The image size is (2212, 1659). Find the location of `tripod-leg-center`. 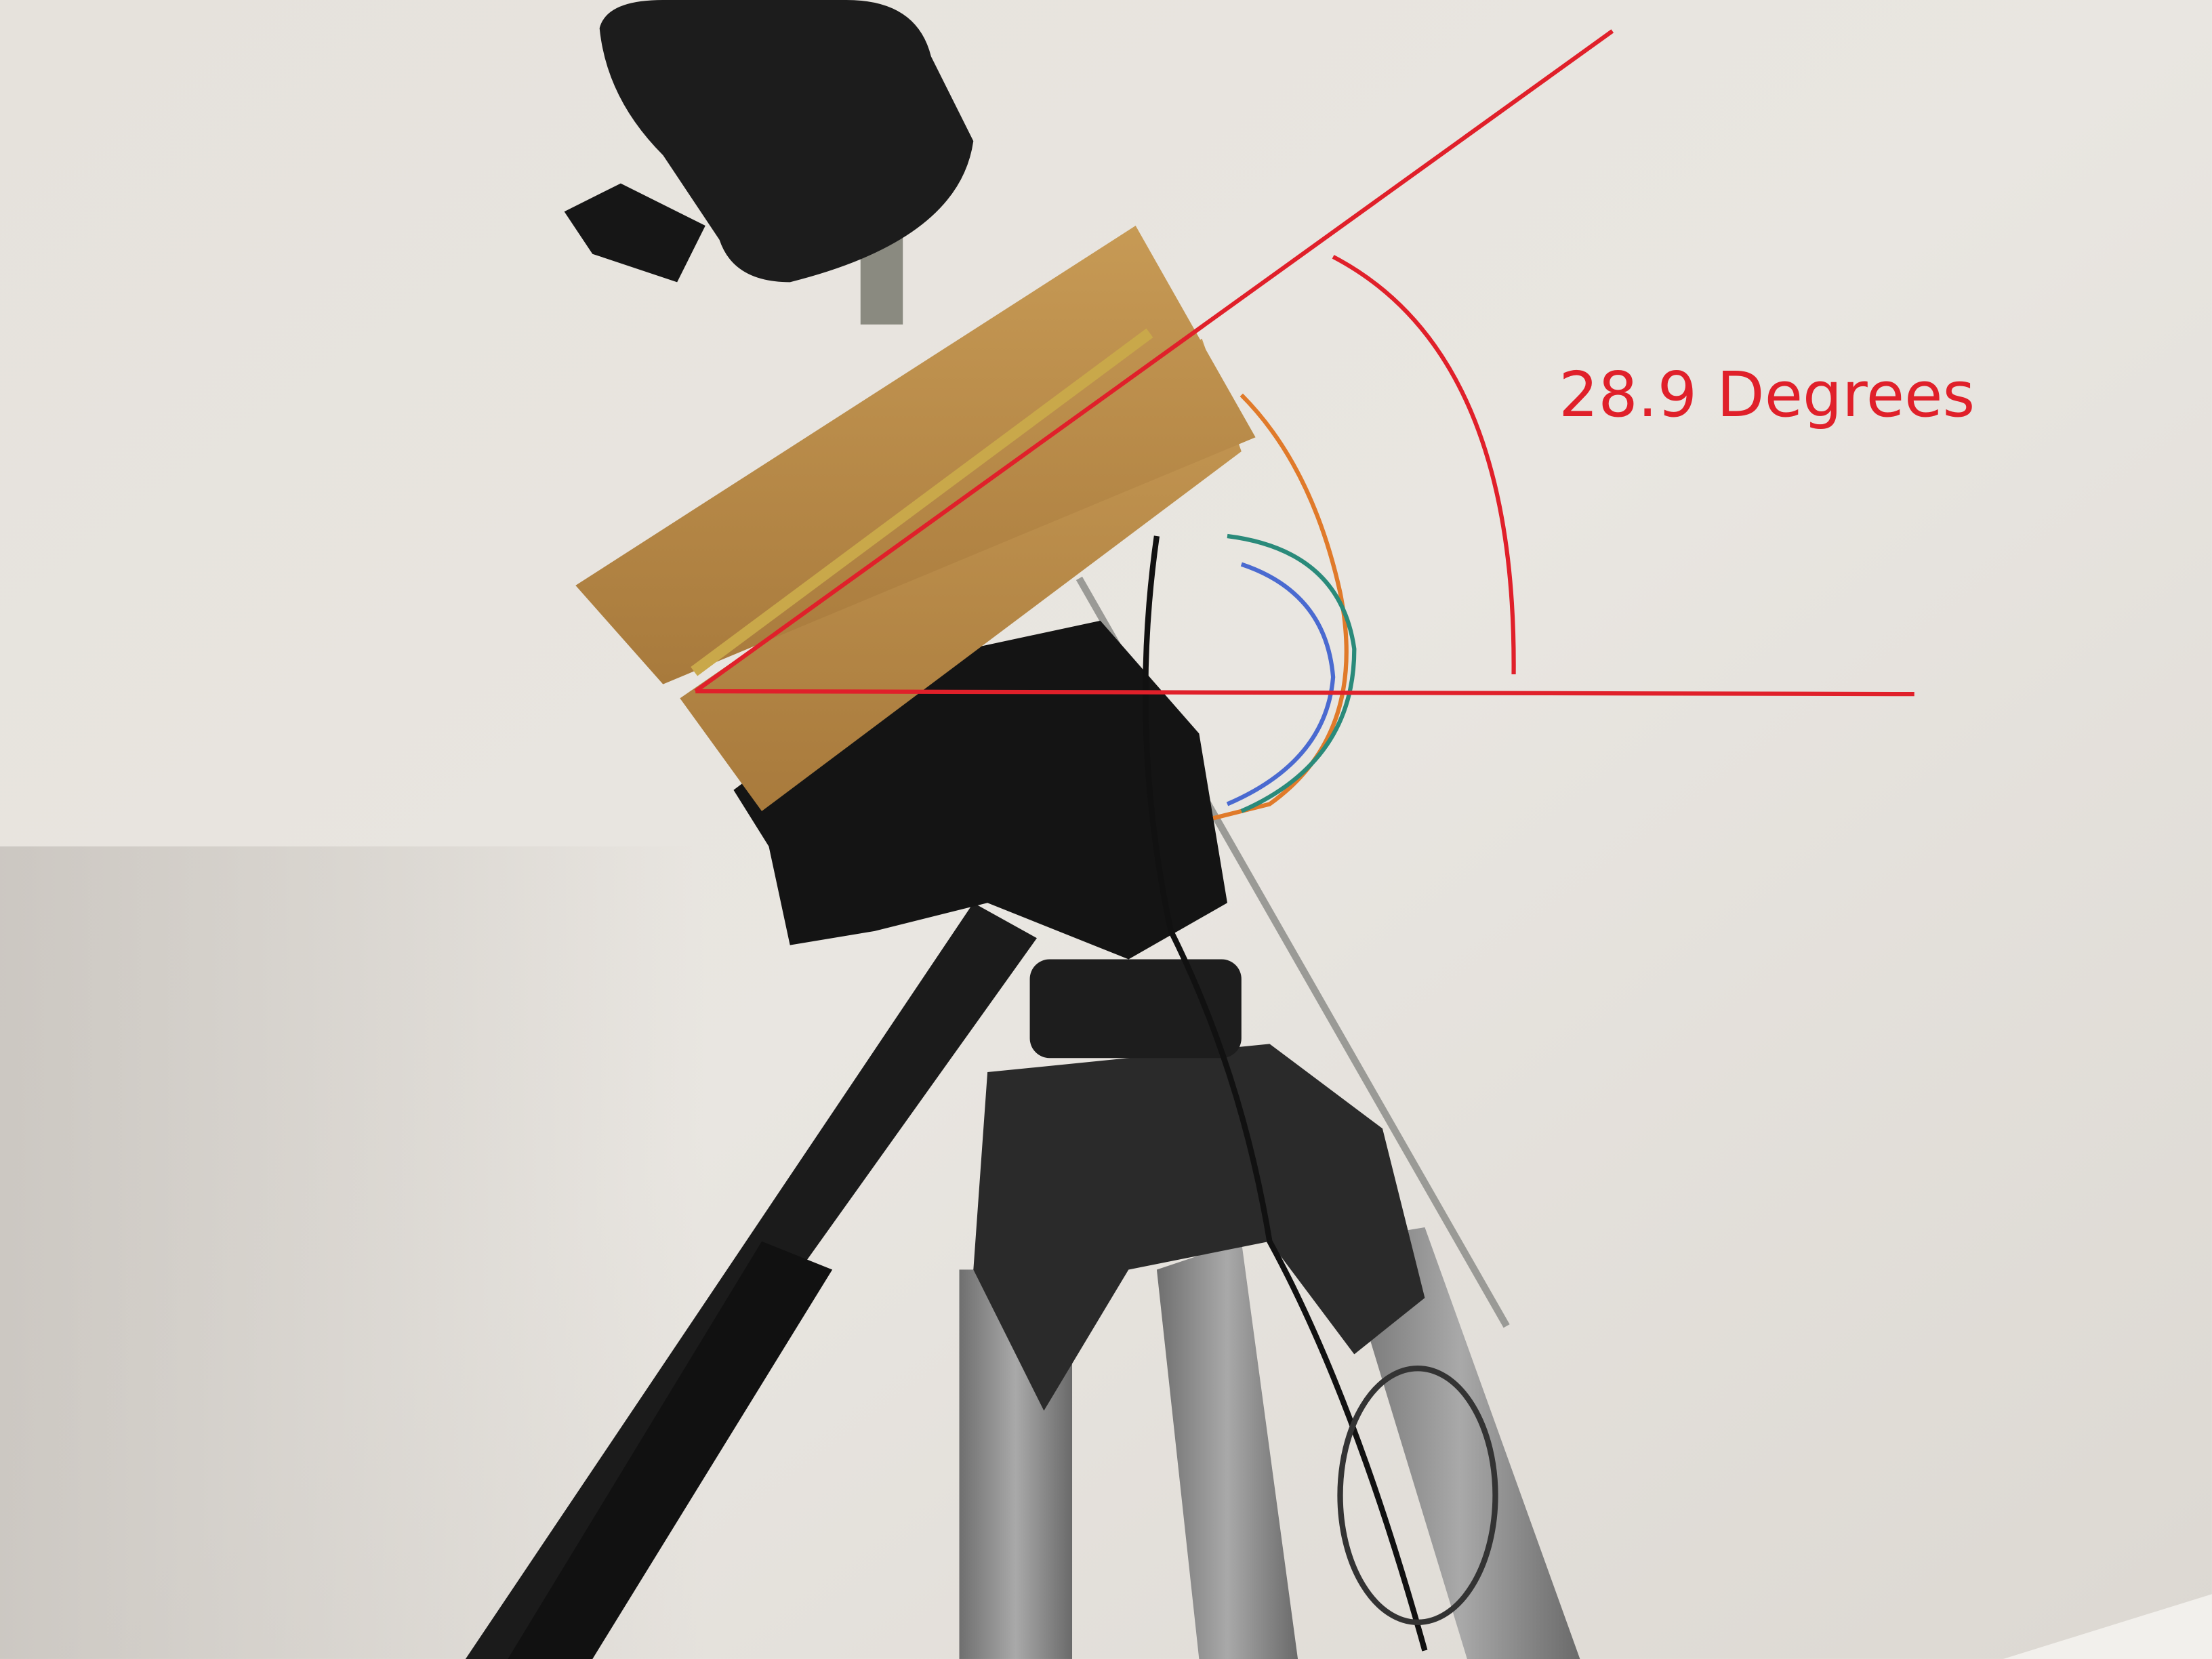

tripod-leg-center is located at coordinates (1227, 1450).